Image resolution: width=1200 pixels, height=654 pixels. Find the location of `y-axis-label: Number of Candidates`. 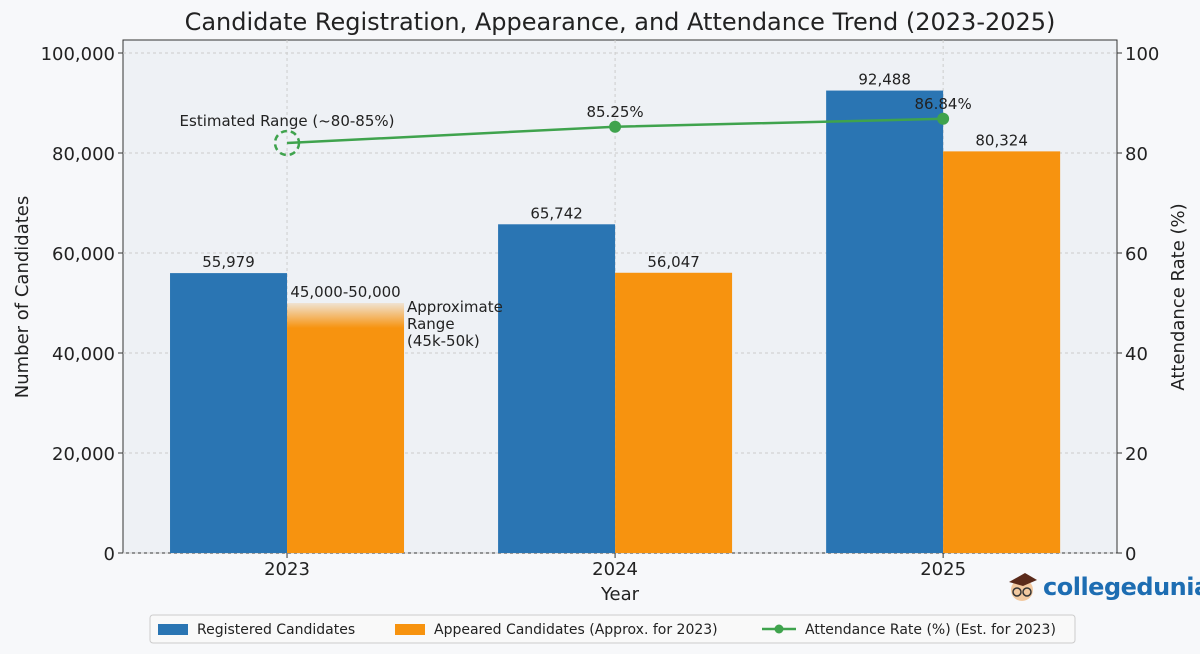

y-axis-label: Number of Candidates is located at coordinates (22, 297).